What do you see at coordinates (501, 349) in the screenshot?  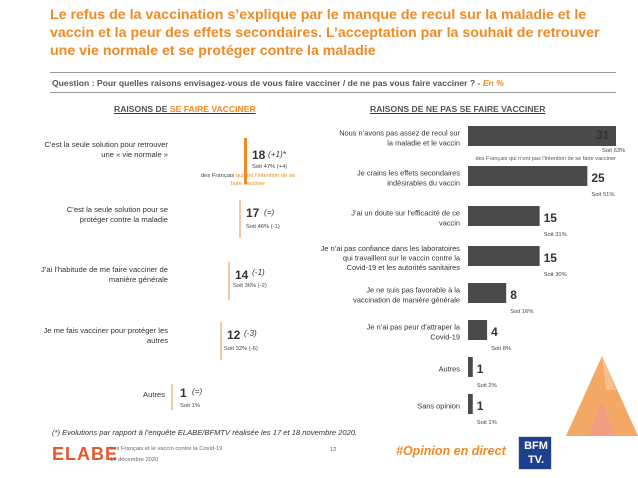 I see `right-bar-soit: Soit 8%` at bounding box center [501, 349].